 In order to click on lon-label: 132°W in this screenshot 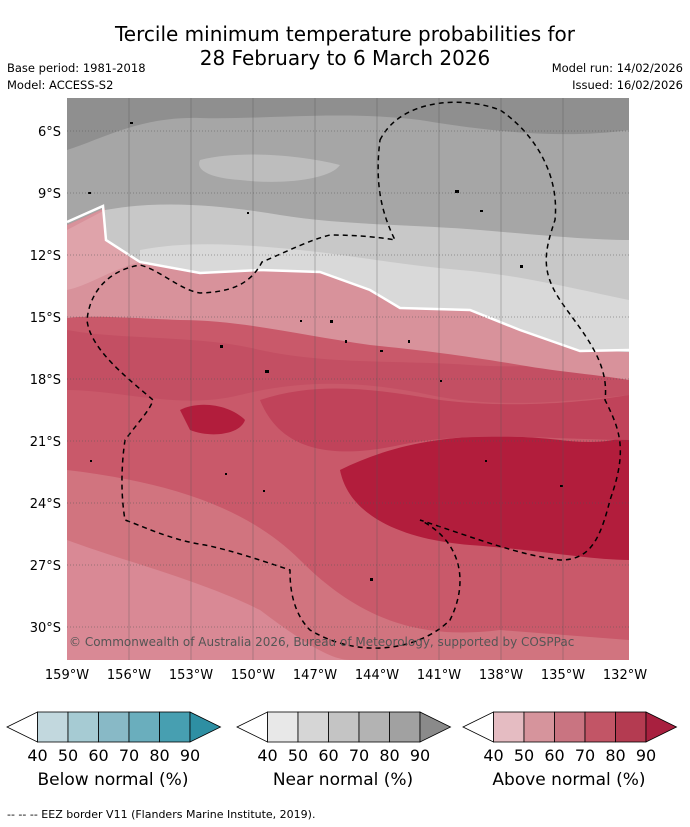, I will do `click(625, 675)`.